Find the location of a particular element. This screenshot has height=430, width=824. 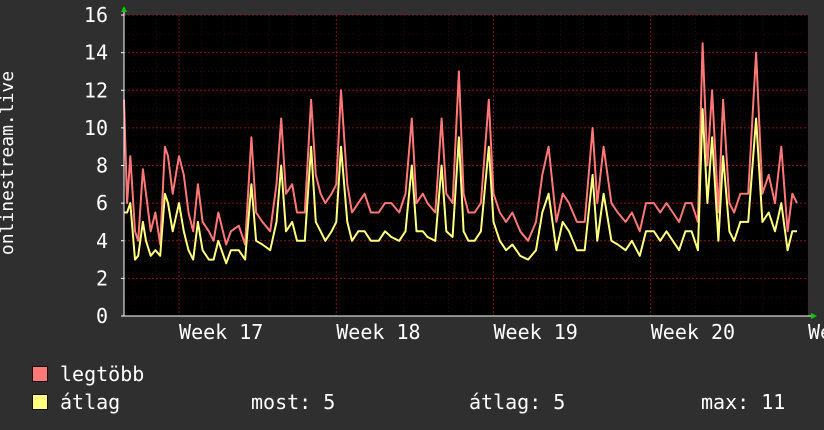

y-tick-label: 8 is located at coordinates (102, 166).